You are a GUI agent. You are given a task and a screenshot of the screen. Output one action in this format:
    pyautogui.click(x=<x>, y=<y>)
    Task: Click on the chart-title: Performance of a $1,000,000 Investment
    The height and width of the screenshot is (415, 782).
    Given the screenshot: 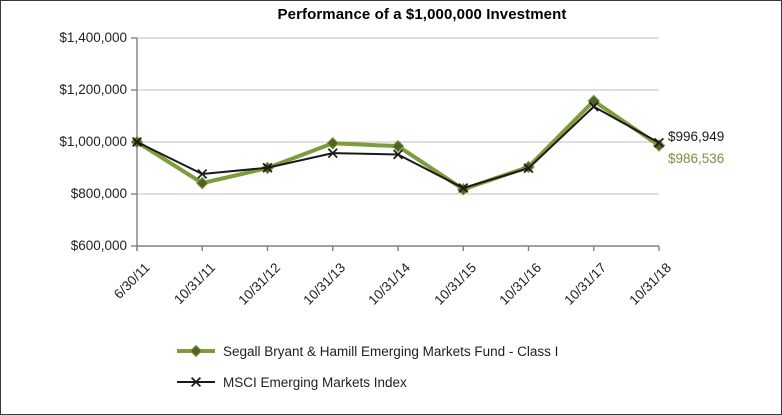 What is the action you would take?
    pyautogui.click(x=422, y=14)
    